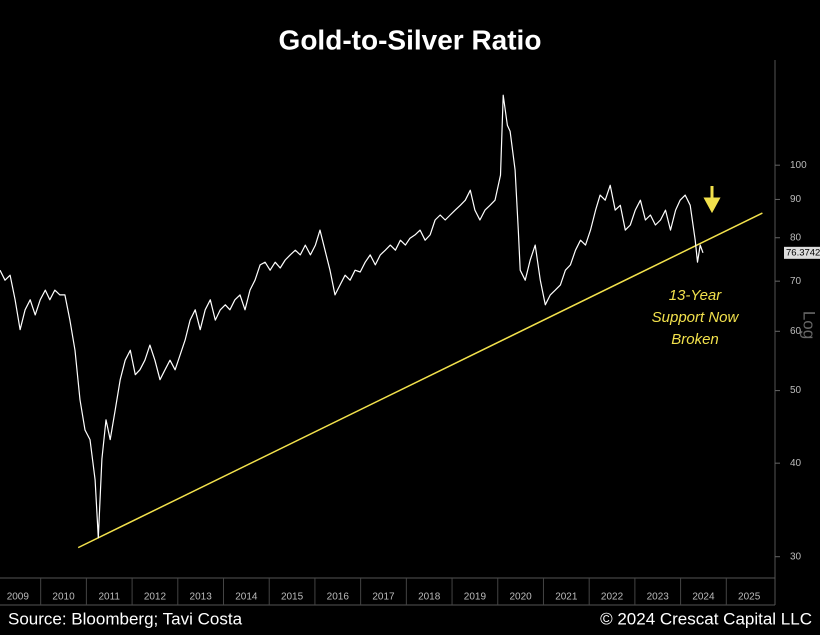  Describe the element at coordinates (155, 597) in the screenshot. I see `x-tick-label: 2012` at that location.